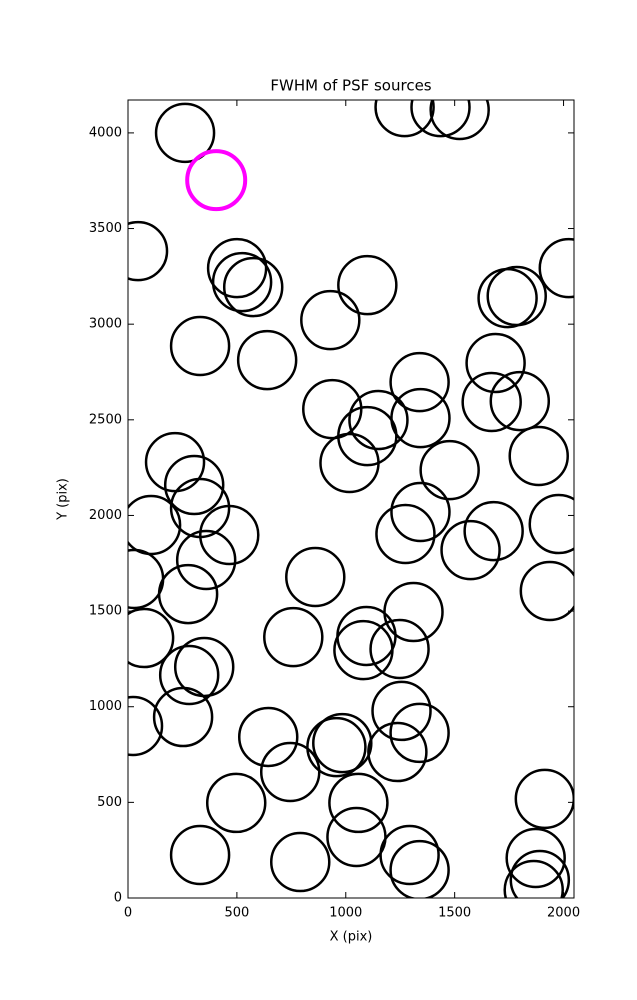 This screenshot has width=637, height=1000. Describe the element at coordinates (105, 228) in the screenshot. I see `y-tick-label: 3500` at that location.